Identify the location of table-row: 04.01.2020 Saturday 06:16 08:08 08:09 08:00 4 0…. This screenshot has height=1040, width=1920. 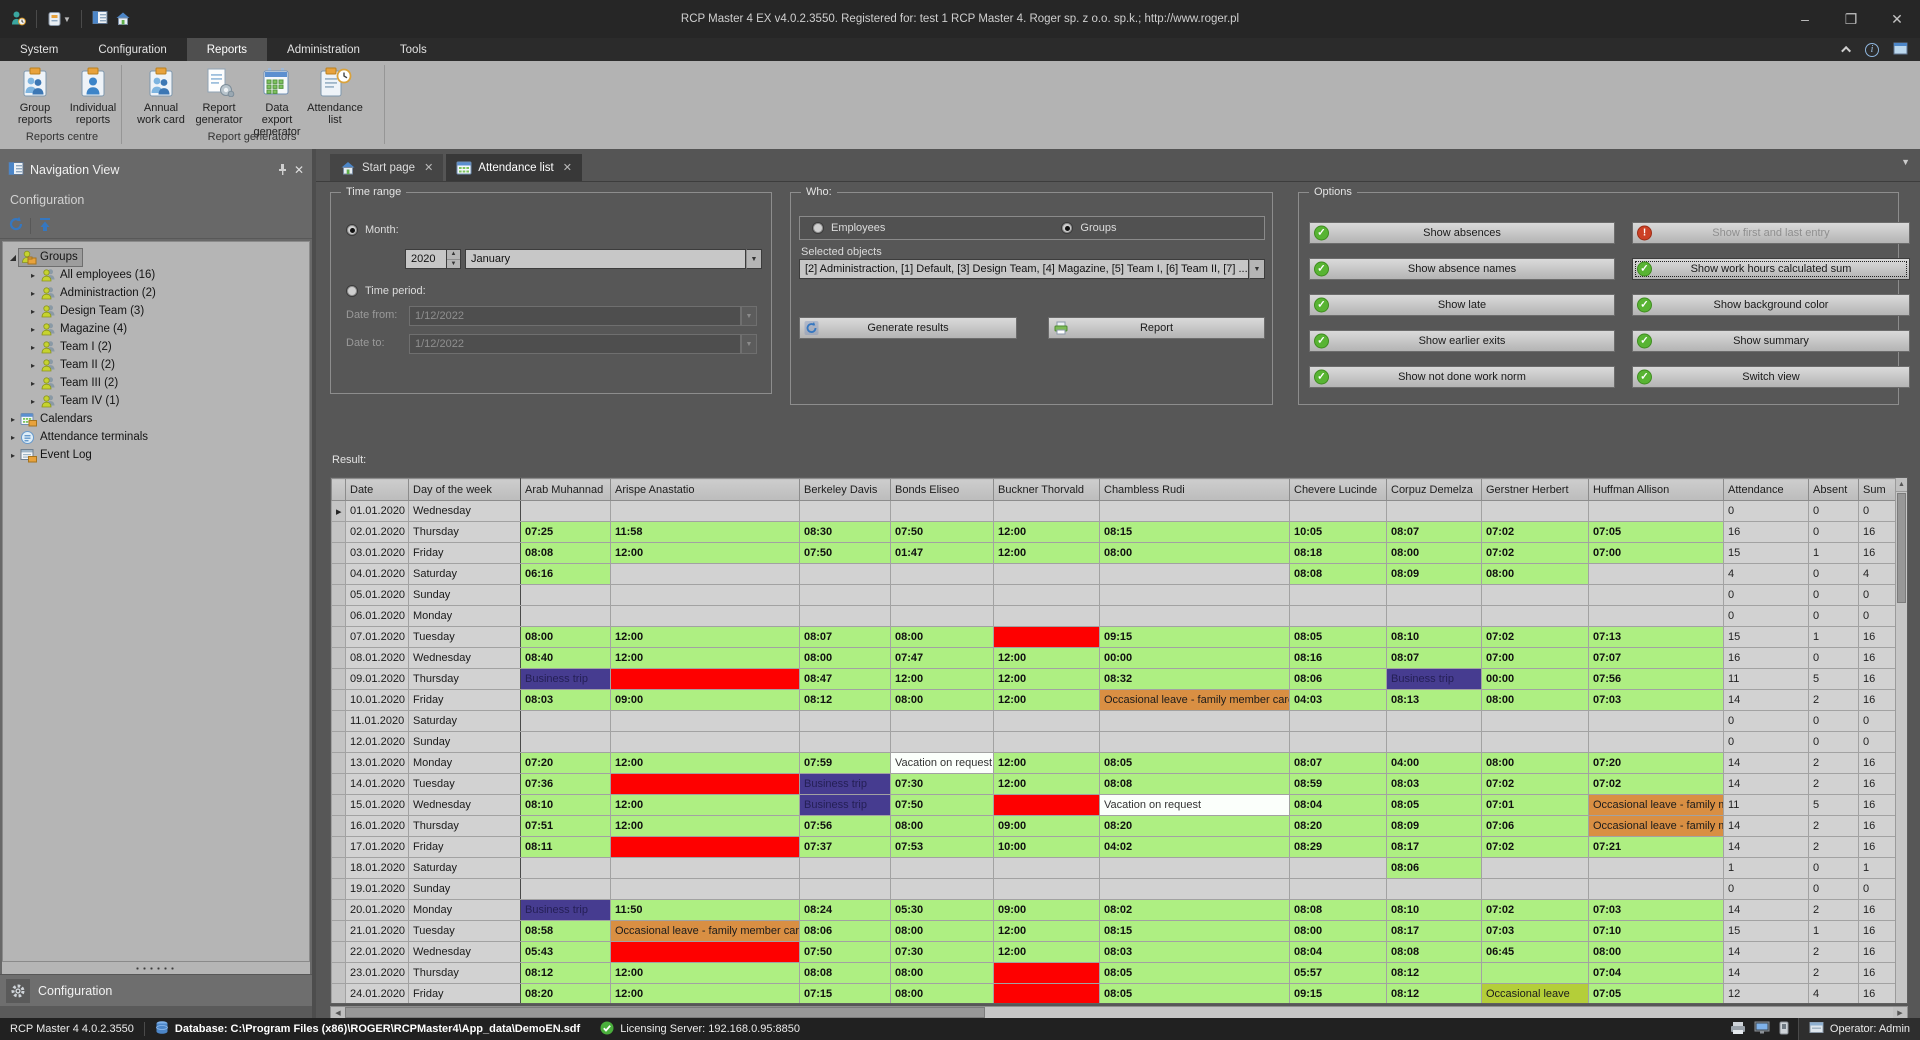
(1114, 574).